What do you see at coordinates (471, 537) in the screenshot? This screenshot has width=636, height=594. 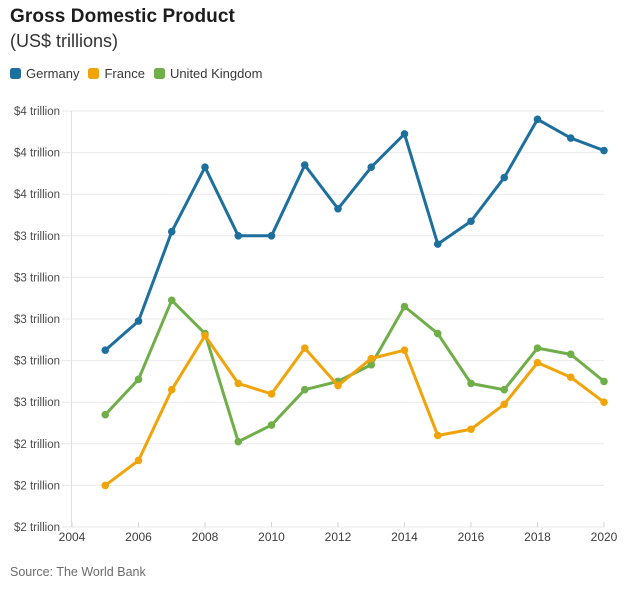 I see `x-axis-label: 2016` at bounding box center [471, 537].